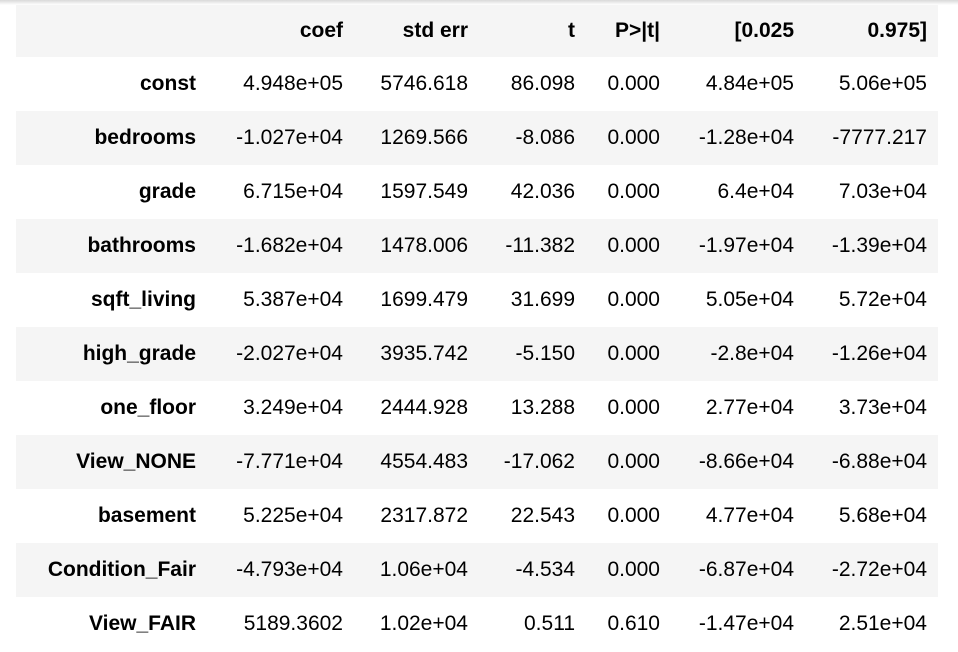 Image resolution: width=958 pixels, height=652 pixels. Describe the element at coordinates (416, 624) in the screenshot. I see `table-cell: 1.02e+04` at that location.